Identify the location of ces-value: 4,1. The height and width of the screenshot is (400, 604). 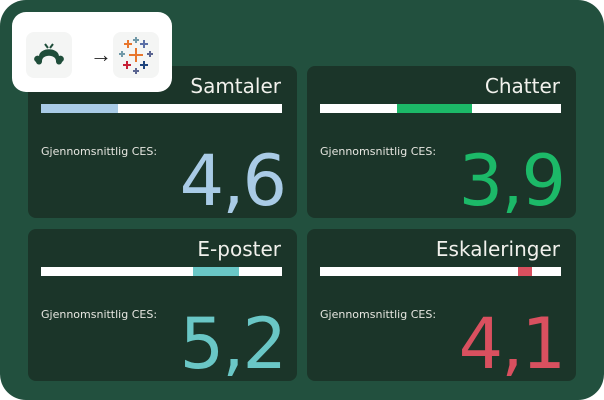
(512, 344).